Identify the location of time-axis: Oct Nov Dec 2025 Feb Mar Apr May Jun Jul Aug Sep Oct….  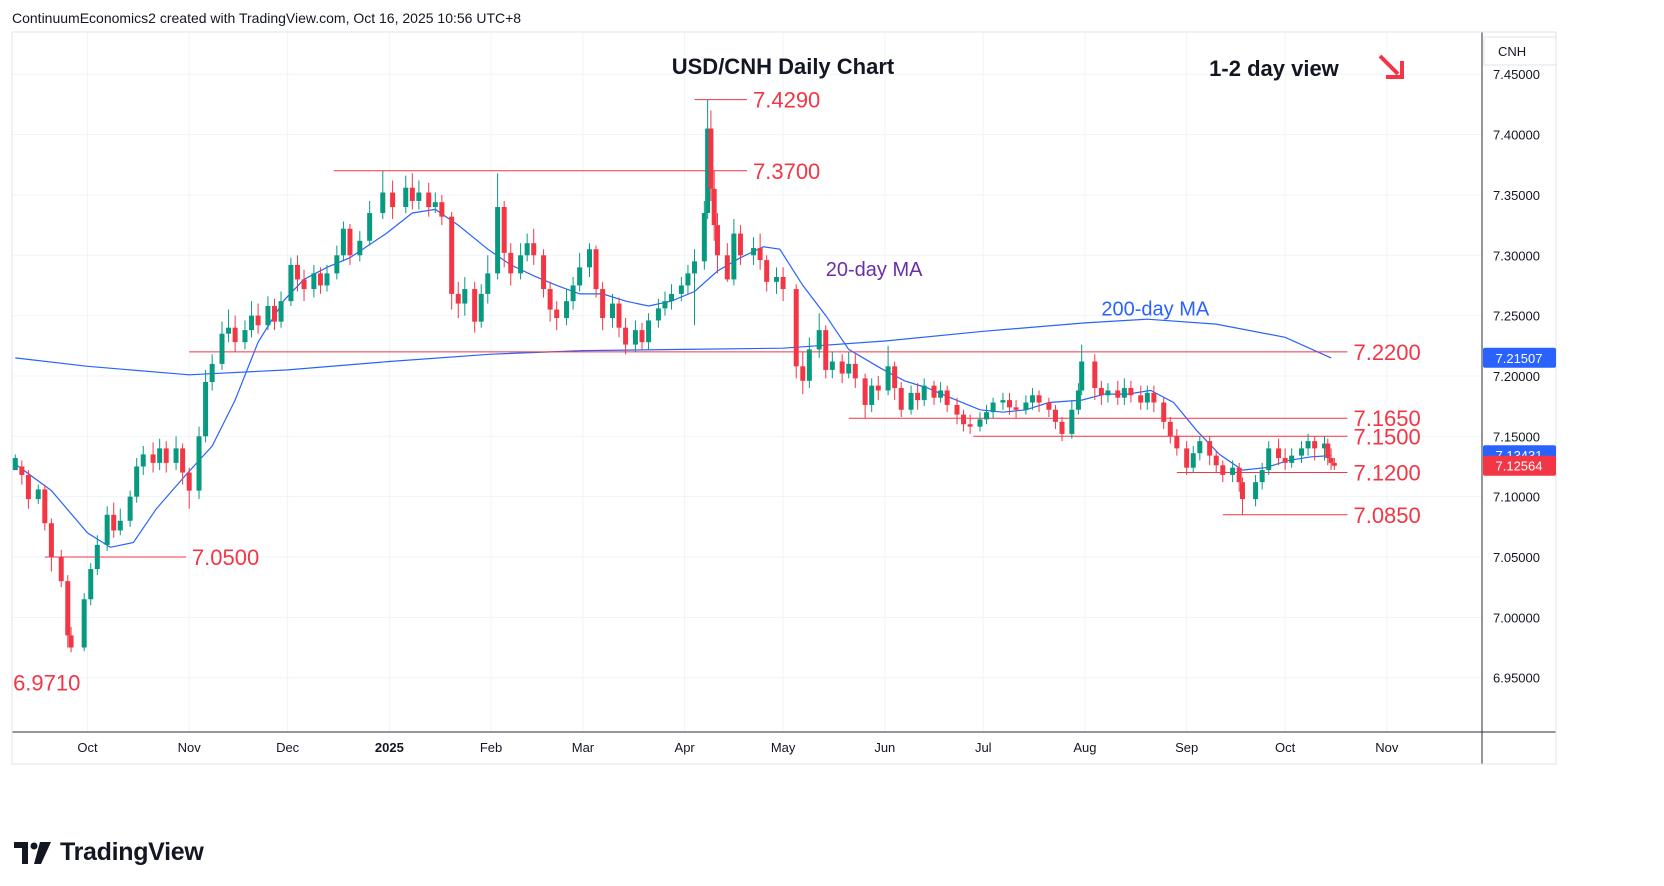
(738, 747).